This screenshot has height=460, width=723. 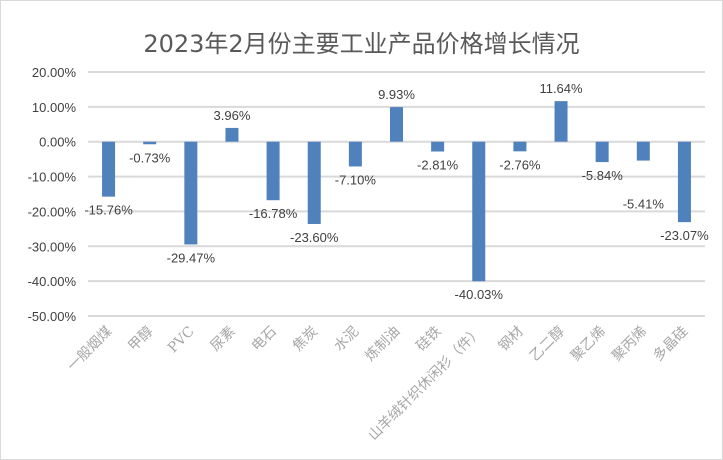 What do you see at coordinates (603, 175) in the screenshot?
I see `data-label: -5.84%` at bounding box center [603, 175].